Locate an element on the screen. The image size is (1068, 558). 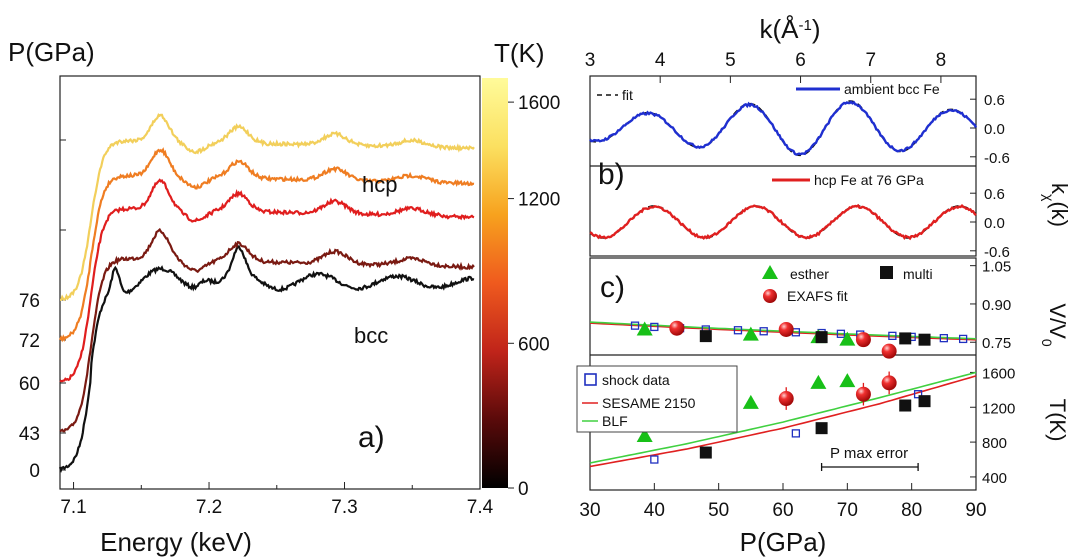
xanes-curve-43gpa is located at coordinates (267, 330).